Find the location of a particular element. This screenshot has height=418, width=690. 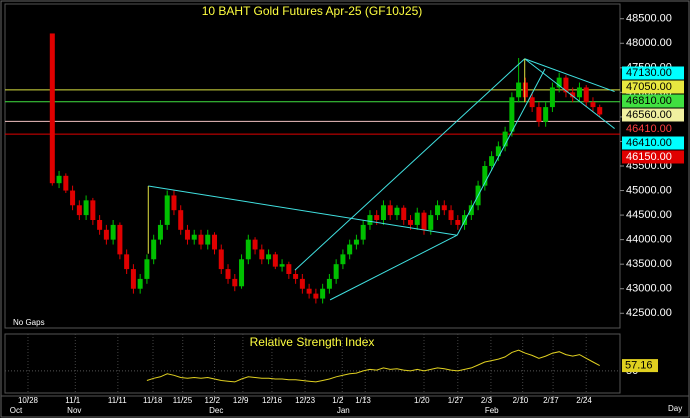

x-tick-label: 1/13 is located at coordinates (363, 400).